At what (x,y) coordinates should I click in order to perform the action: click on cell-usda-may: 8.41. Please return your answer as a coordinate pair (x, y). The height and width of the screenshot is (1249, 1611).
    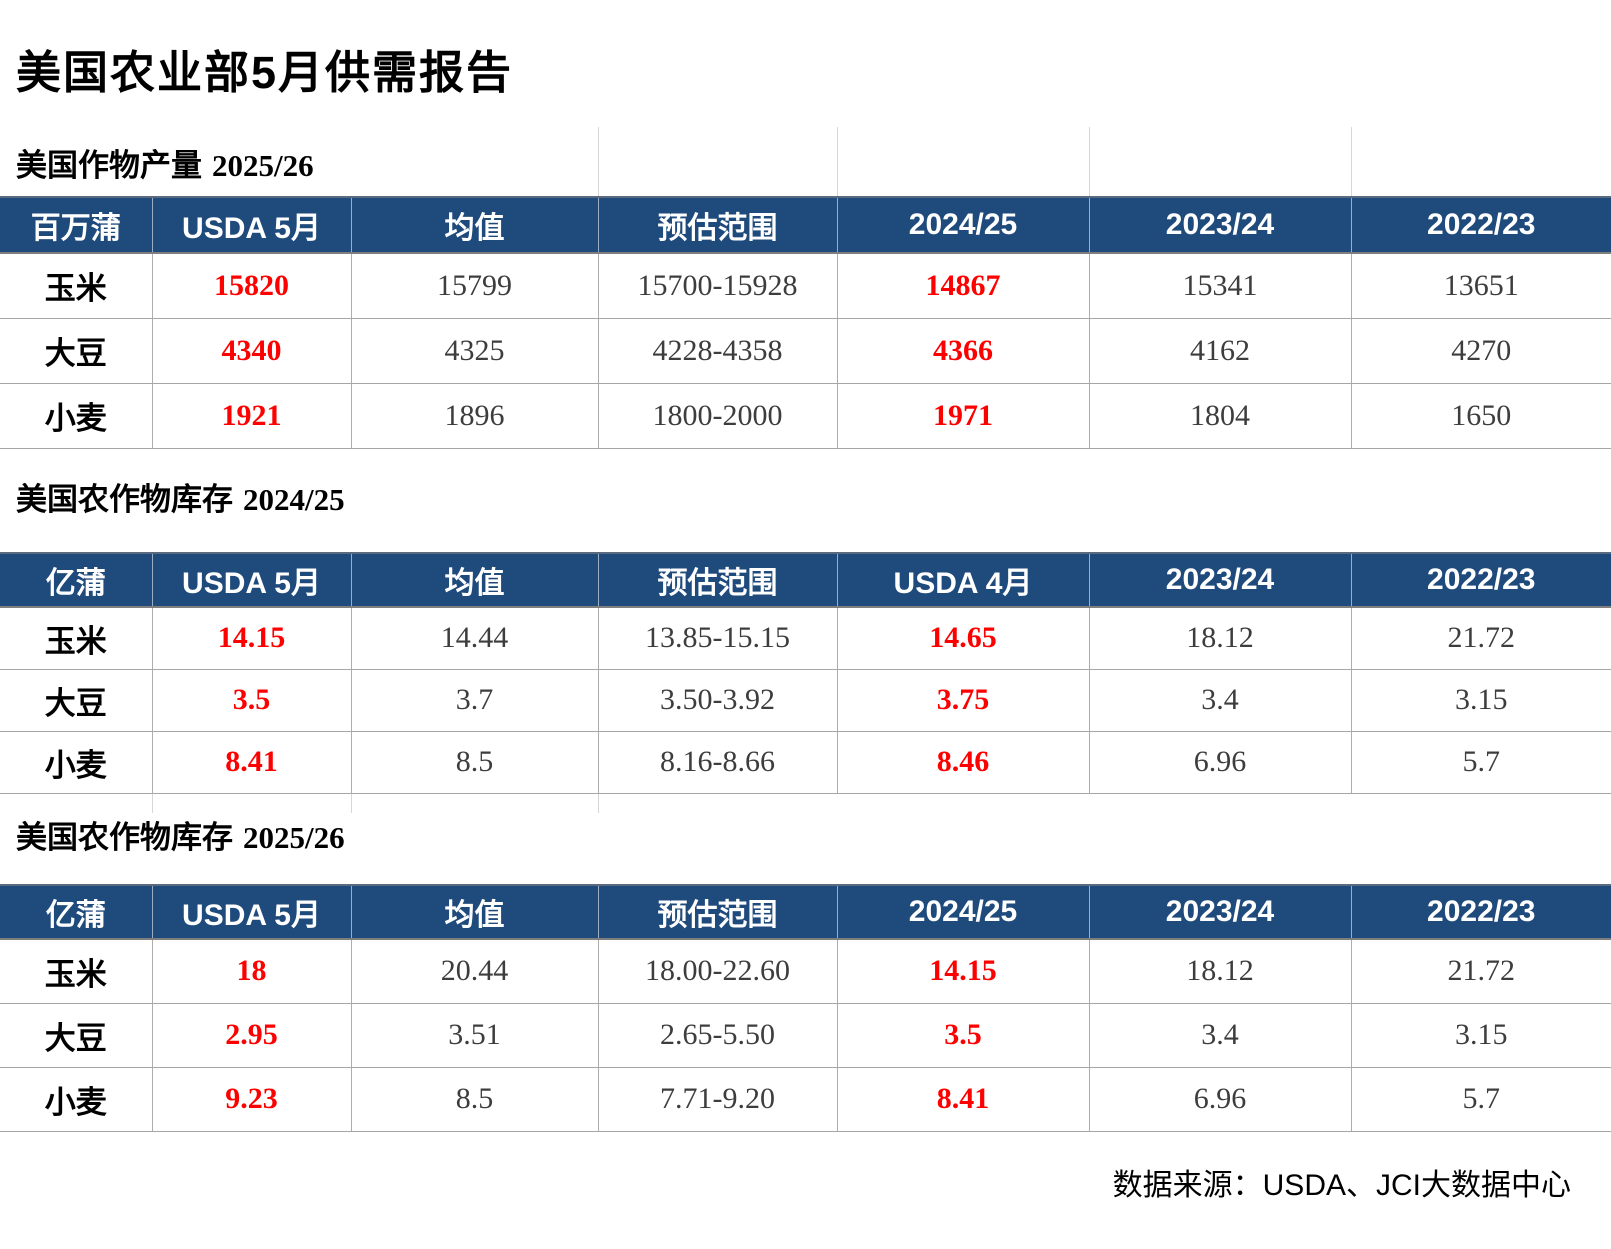
    Looking at the image, I should click on (252, 762).